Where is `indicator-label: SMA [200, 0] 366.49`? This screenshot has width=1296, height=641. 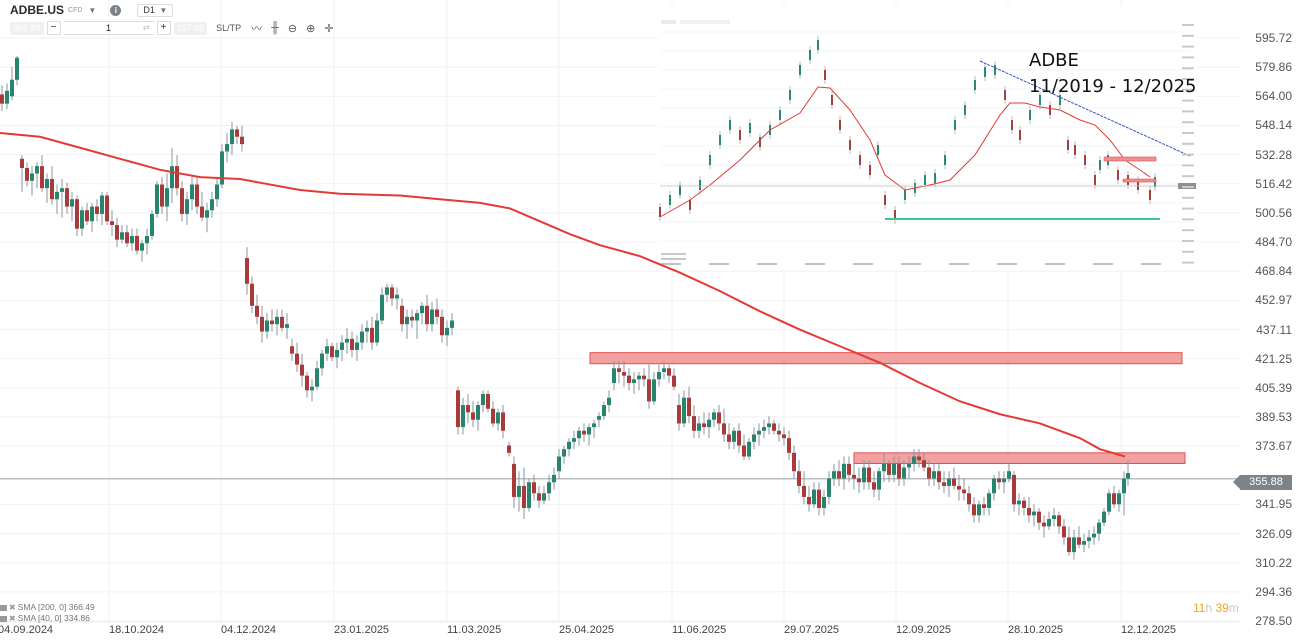 indicator-label: SMA [200, 0] 366.49 is located at coordinates (56, 607).